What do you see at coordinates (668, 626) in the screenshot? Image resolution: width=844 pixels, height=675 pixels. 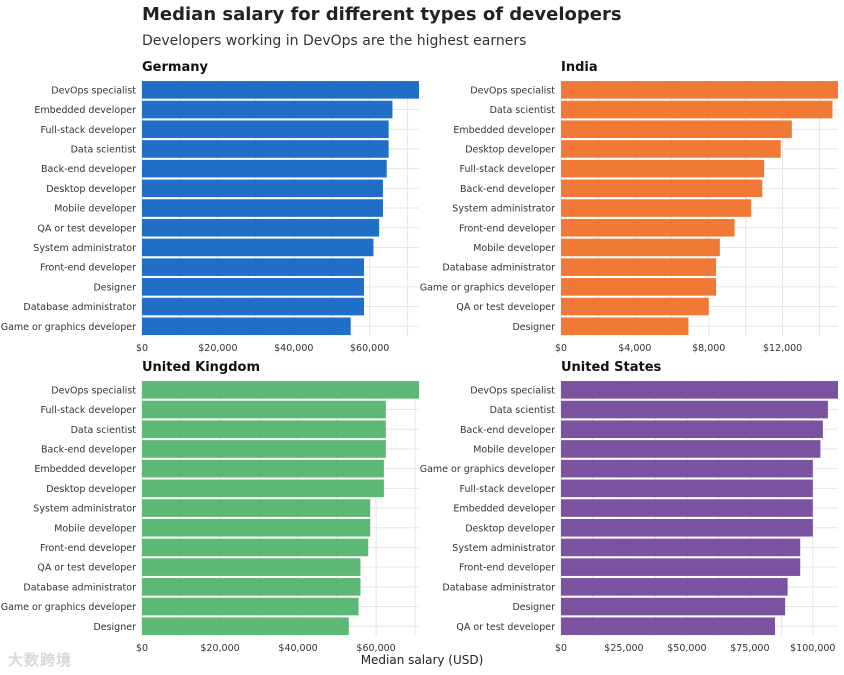 I see `bar-united-states-qa-or-test-developer` at bounding box center [668, 626].